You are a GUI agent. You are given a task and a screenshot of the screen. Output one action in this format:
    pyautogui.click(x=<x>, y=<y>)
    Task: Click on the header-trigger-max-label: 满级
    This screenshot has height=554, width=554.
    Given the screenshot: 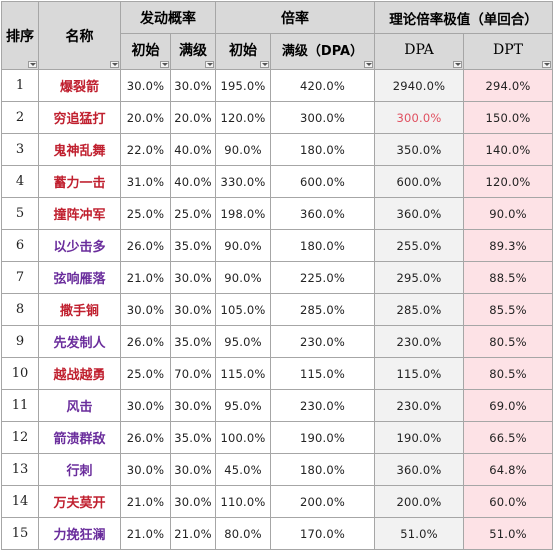 What is the action you would take?
    pyautogui.click(x=193, y=50)
    